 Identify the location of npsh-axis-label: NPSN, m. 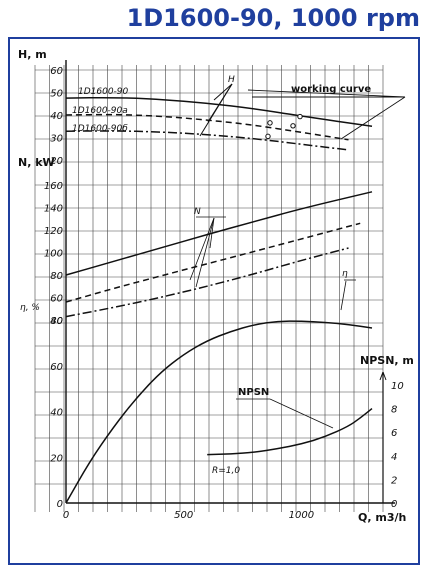
(387, 360).